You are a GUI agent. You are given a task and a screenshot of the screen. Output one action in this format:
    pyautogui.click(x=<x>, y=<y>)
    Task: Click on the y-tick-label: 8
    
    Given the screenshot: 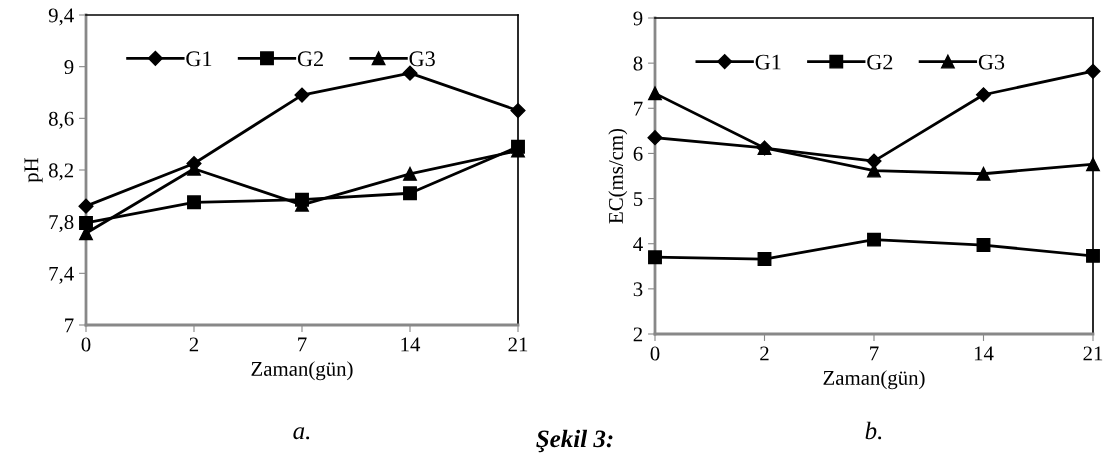 What is the action you would take?
    pyautogui.click(x=638, y=63)
    